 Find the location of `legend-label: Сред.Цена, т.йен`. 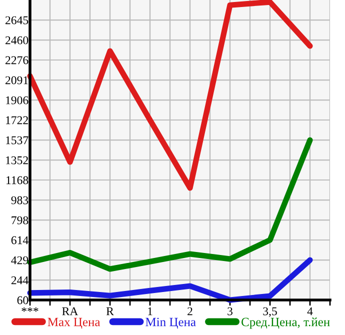

legend-label: Сред.Цена, т.йен is located at coordinates (286, 323).